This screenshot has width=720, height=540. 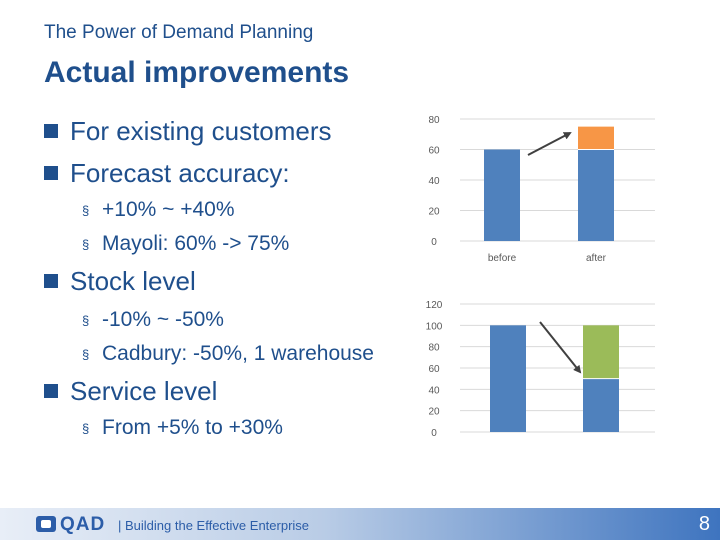 What do you see at coordinates (541, 189) in the screenshot?
I see `forecast-accuracy-chart: 0 20 40 60 80 before after` at bounding box center [541, 189].